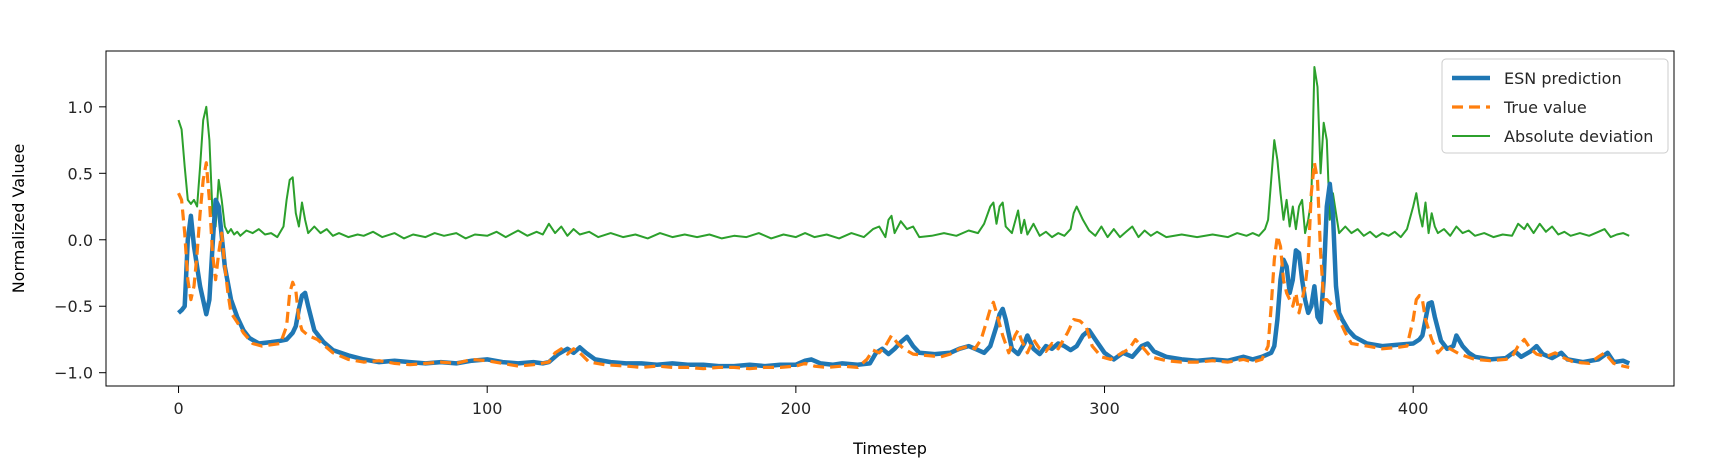  What do you see at coordinates (487, 408) in the screenshot?
I see `x-tick-label: 100` at bounding box center [487, 408].